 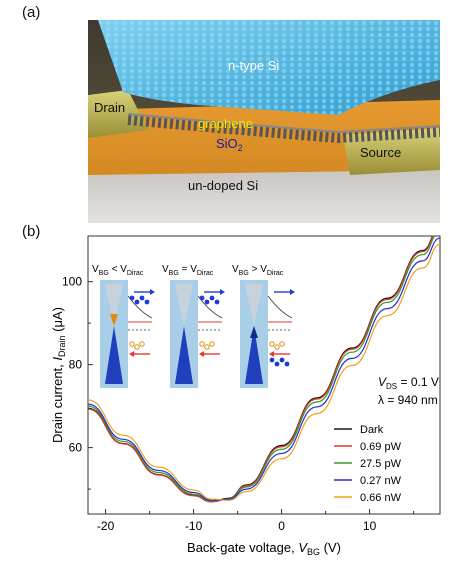 What do you see at coordinates (106, 526) in the screenshot?
I see `x-tick-label: -20` at bounding box center [106, 526].